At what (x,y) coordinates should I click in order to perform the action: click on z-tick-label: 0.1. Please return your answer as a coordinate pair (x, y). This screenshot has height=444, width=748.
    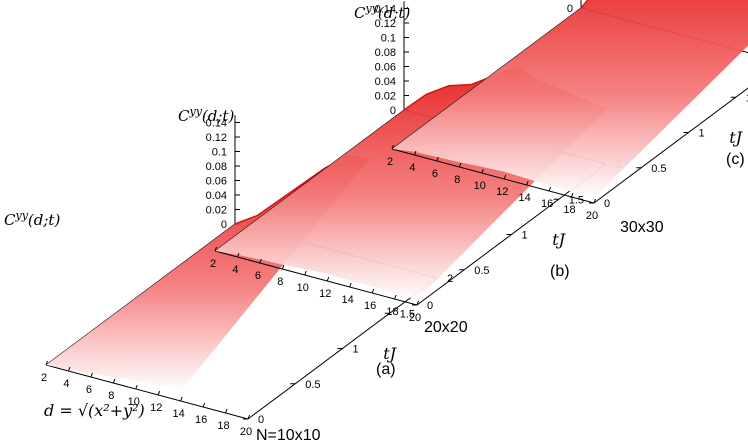
    Looking at the image, I should click on (219, 153).